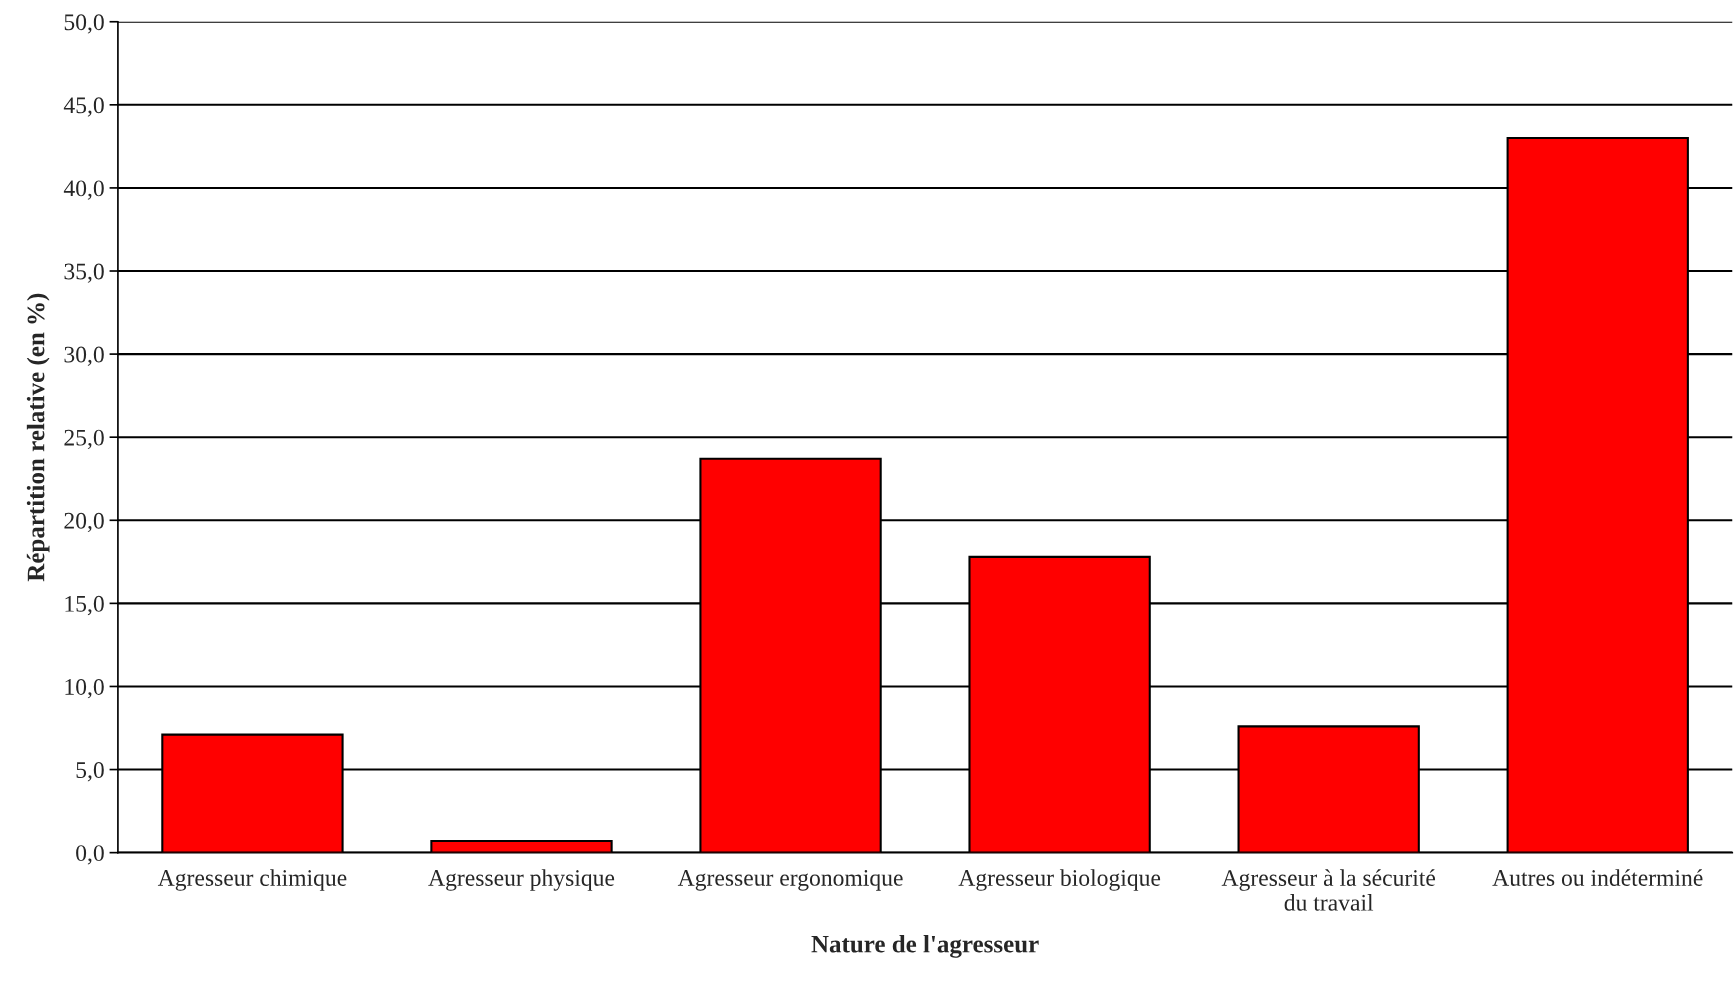  I want to click on y-tick-label: 30,0, so click(84, 356).